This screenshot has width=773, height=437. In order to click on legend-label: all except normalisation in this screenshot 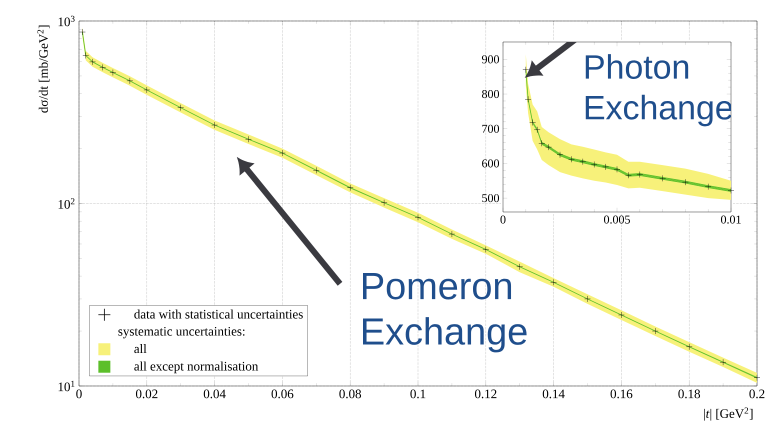, I will do `click(196, 367)`.